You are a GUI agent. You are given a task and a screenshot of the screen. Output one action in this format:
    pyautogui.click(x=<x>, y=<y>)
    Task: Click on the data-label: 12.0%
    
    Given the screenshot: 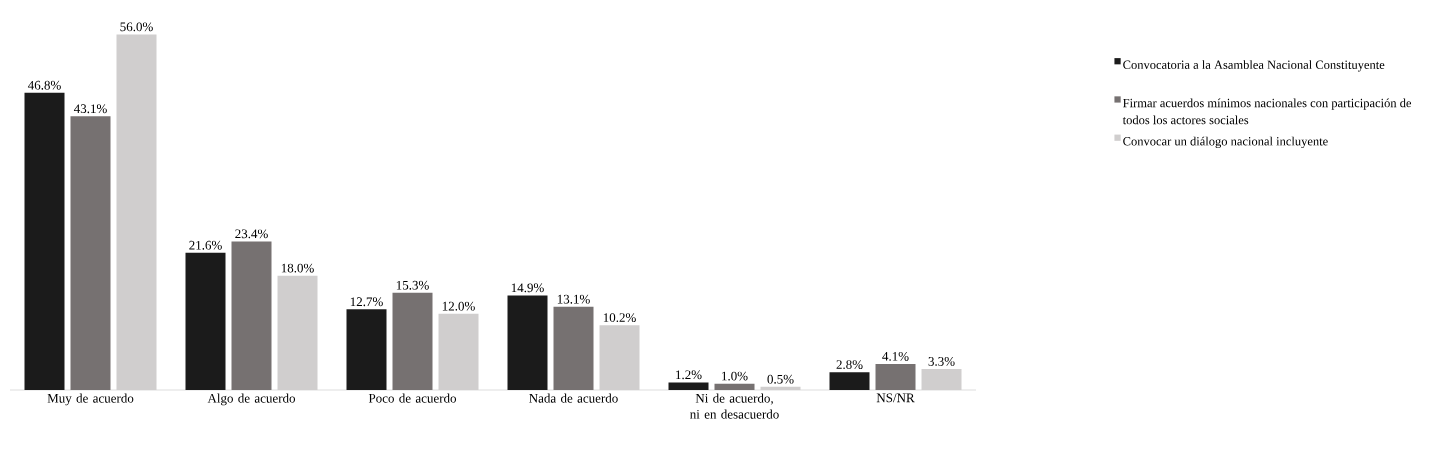 What is the action you would take?
    pyautogui.click(x=458, y=306)
    